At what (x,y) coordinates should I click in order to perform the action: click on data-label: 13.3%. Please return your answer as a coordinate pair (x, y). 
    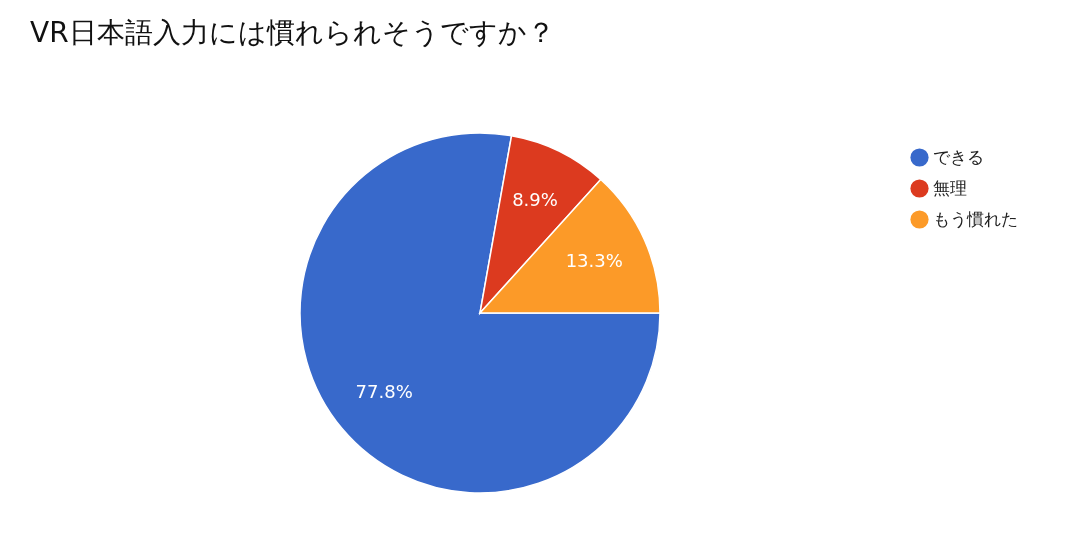
    Looking at the image, I should click on (594, 261).